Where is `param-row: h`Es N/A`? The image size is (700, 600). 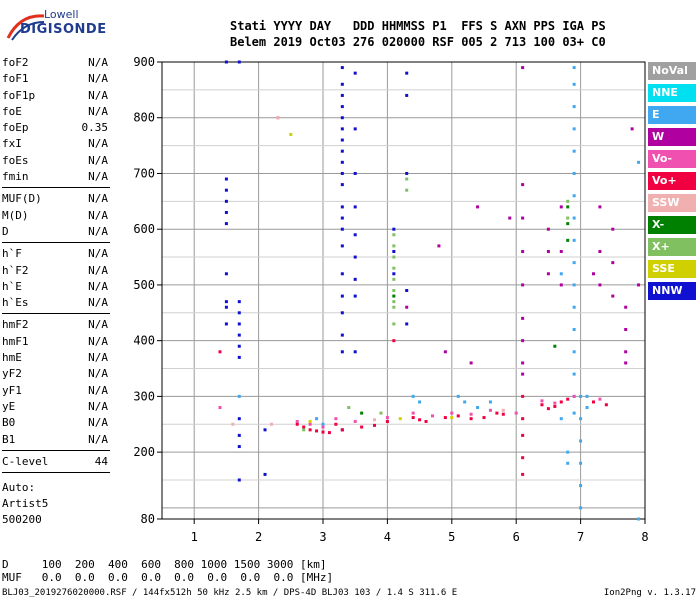
param-row: h`Es N/A is located at coordinates (56, 303).